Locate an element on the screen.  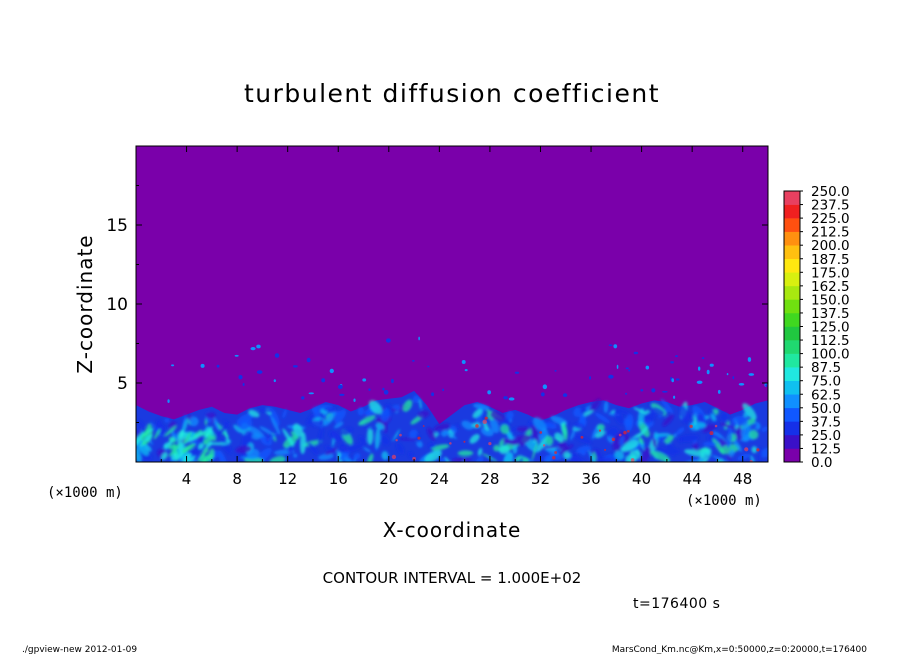
colorbar-label: 37.5 is located at coordinates (826, 422).